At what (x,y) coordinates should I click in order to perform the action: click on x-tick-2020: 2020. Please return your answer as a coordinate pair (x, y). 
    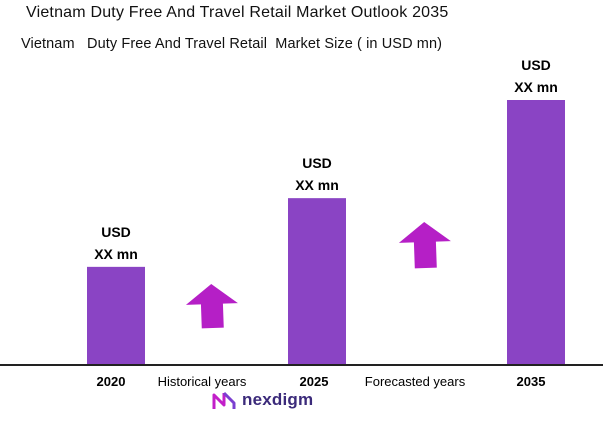
    Looking at the image, I should click on (111, 381).